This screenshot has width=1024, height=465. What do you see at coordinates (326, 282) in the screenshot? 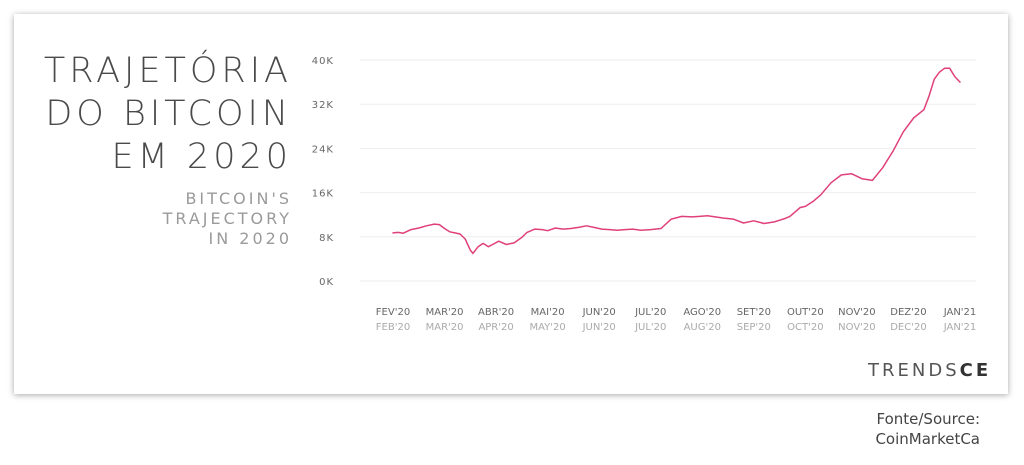
I see `y-tick-label-0: 0K` at bounding box center [326, 282].